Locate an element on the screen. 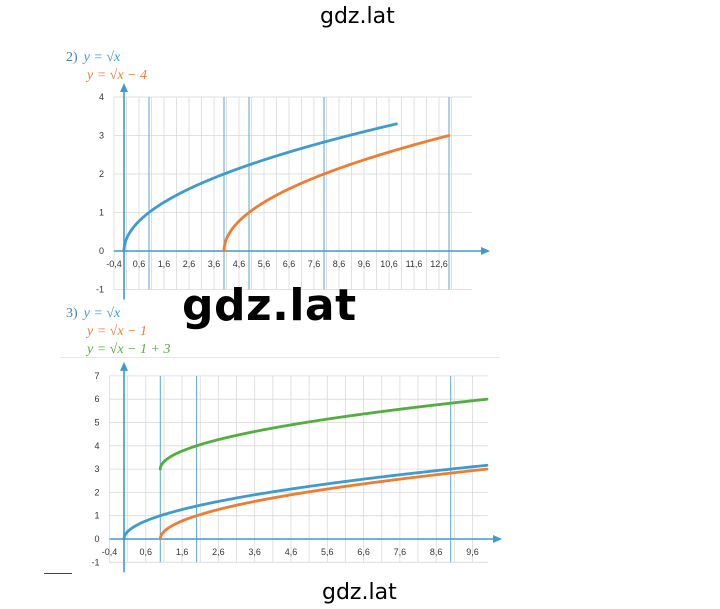 This screenshot has width=720, height=609. chart2-equation-sqrt-x: 3) y = √x is located at coordinates (93, 314).